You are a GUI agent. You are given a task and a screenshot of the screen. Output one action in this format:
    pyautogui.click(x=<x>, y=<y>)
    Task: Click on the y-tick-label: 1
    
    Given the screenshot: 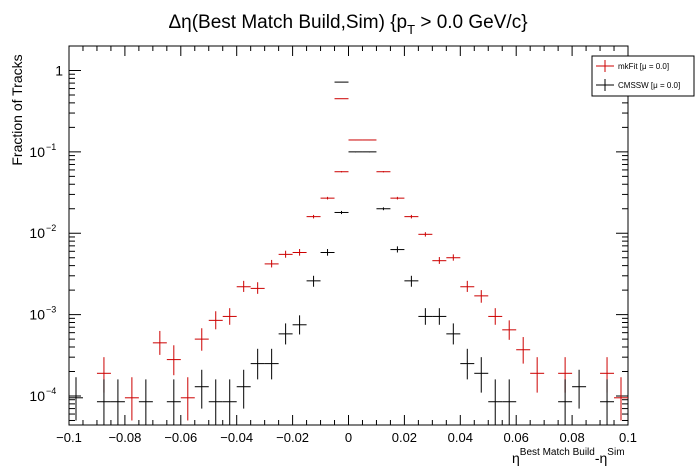 What is the action you would take?
    pyautogui.click(x=59, y=70)
    